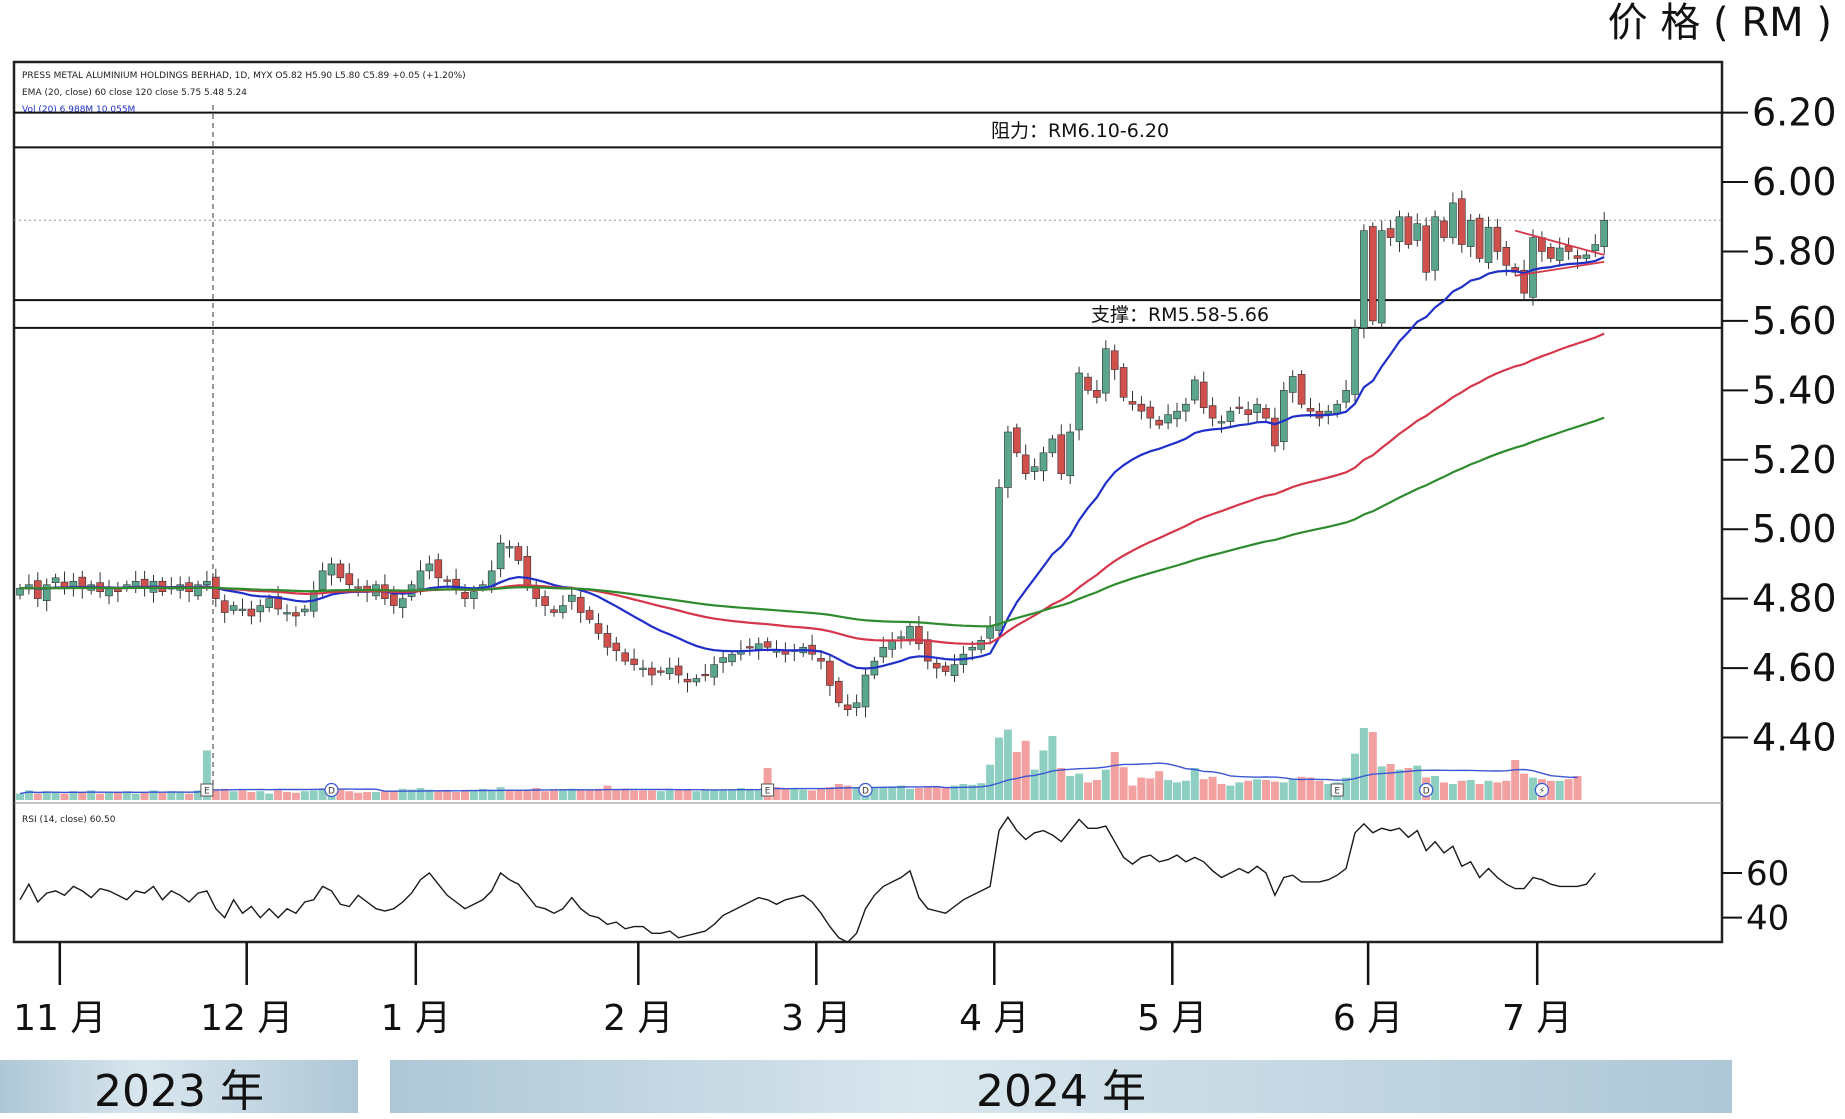 Image resolution: width=1845 pixels, height=1119 pixels. I want to click on event-marker-symbol: E, so click(207, 792).